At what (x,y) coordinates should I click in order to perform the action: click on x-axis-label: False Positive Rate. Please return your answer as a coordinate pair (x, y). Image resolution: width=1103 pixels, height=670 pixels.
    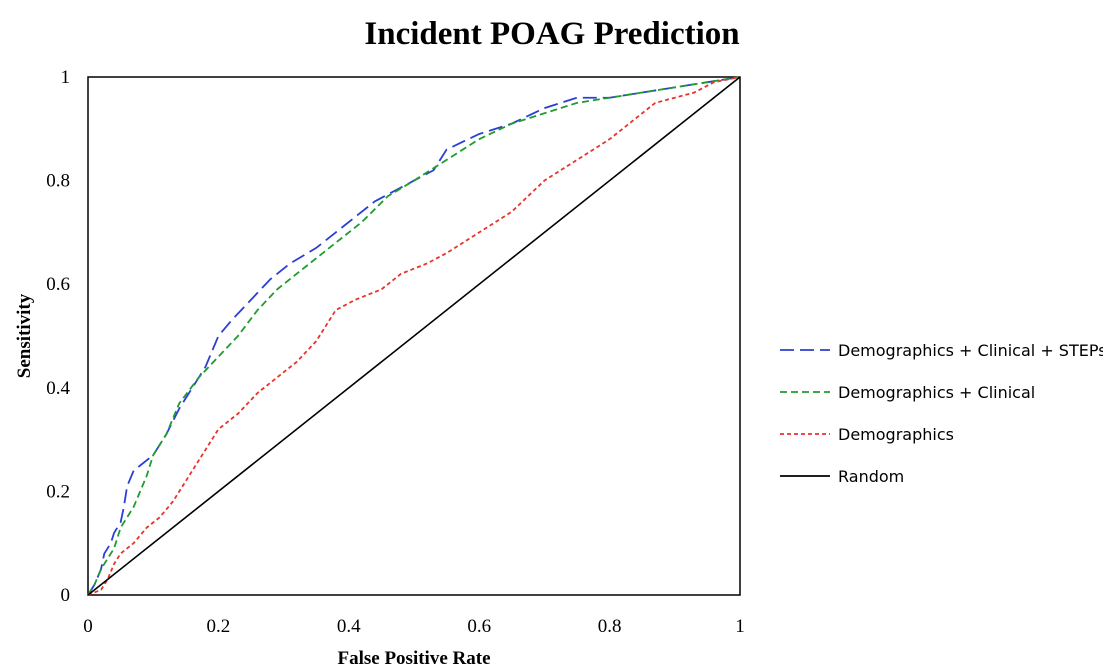
    Looking at the image, I should click on (413, 658).